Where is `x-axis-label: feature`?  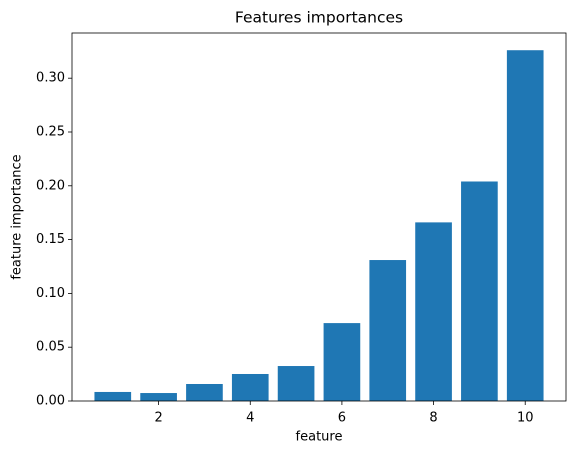
x-axis-label: feature is located at coordinates (319, 437).